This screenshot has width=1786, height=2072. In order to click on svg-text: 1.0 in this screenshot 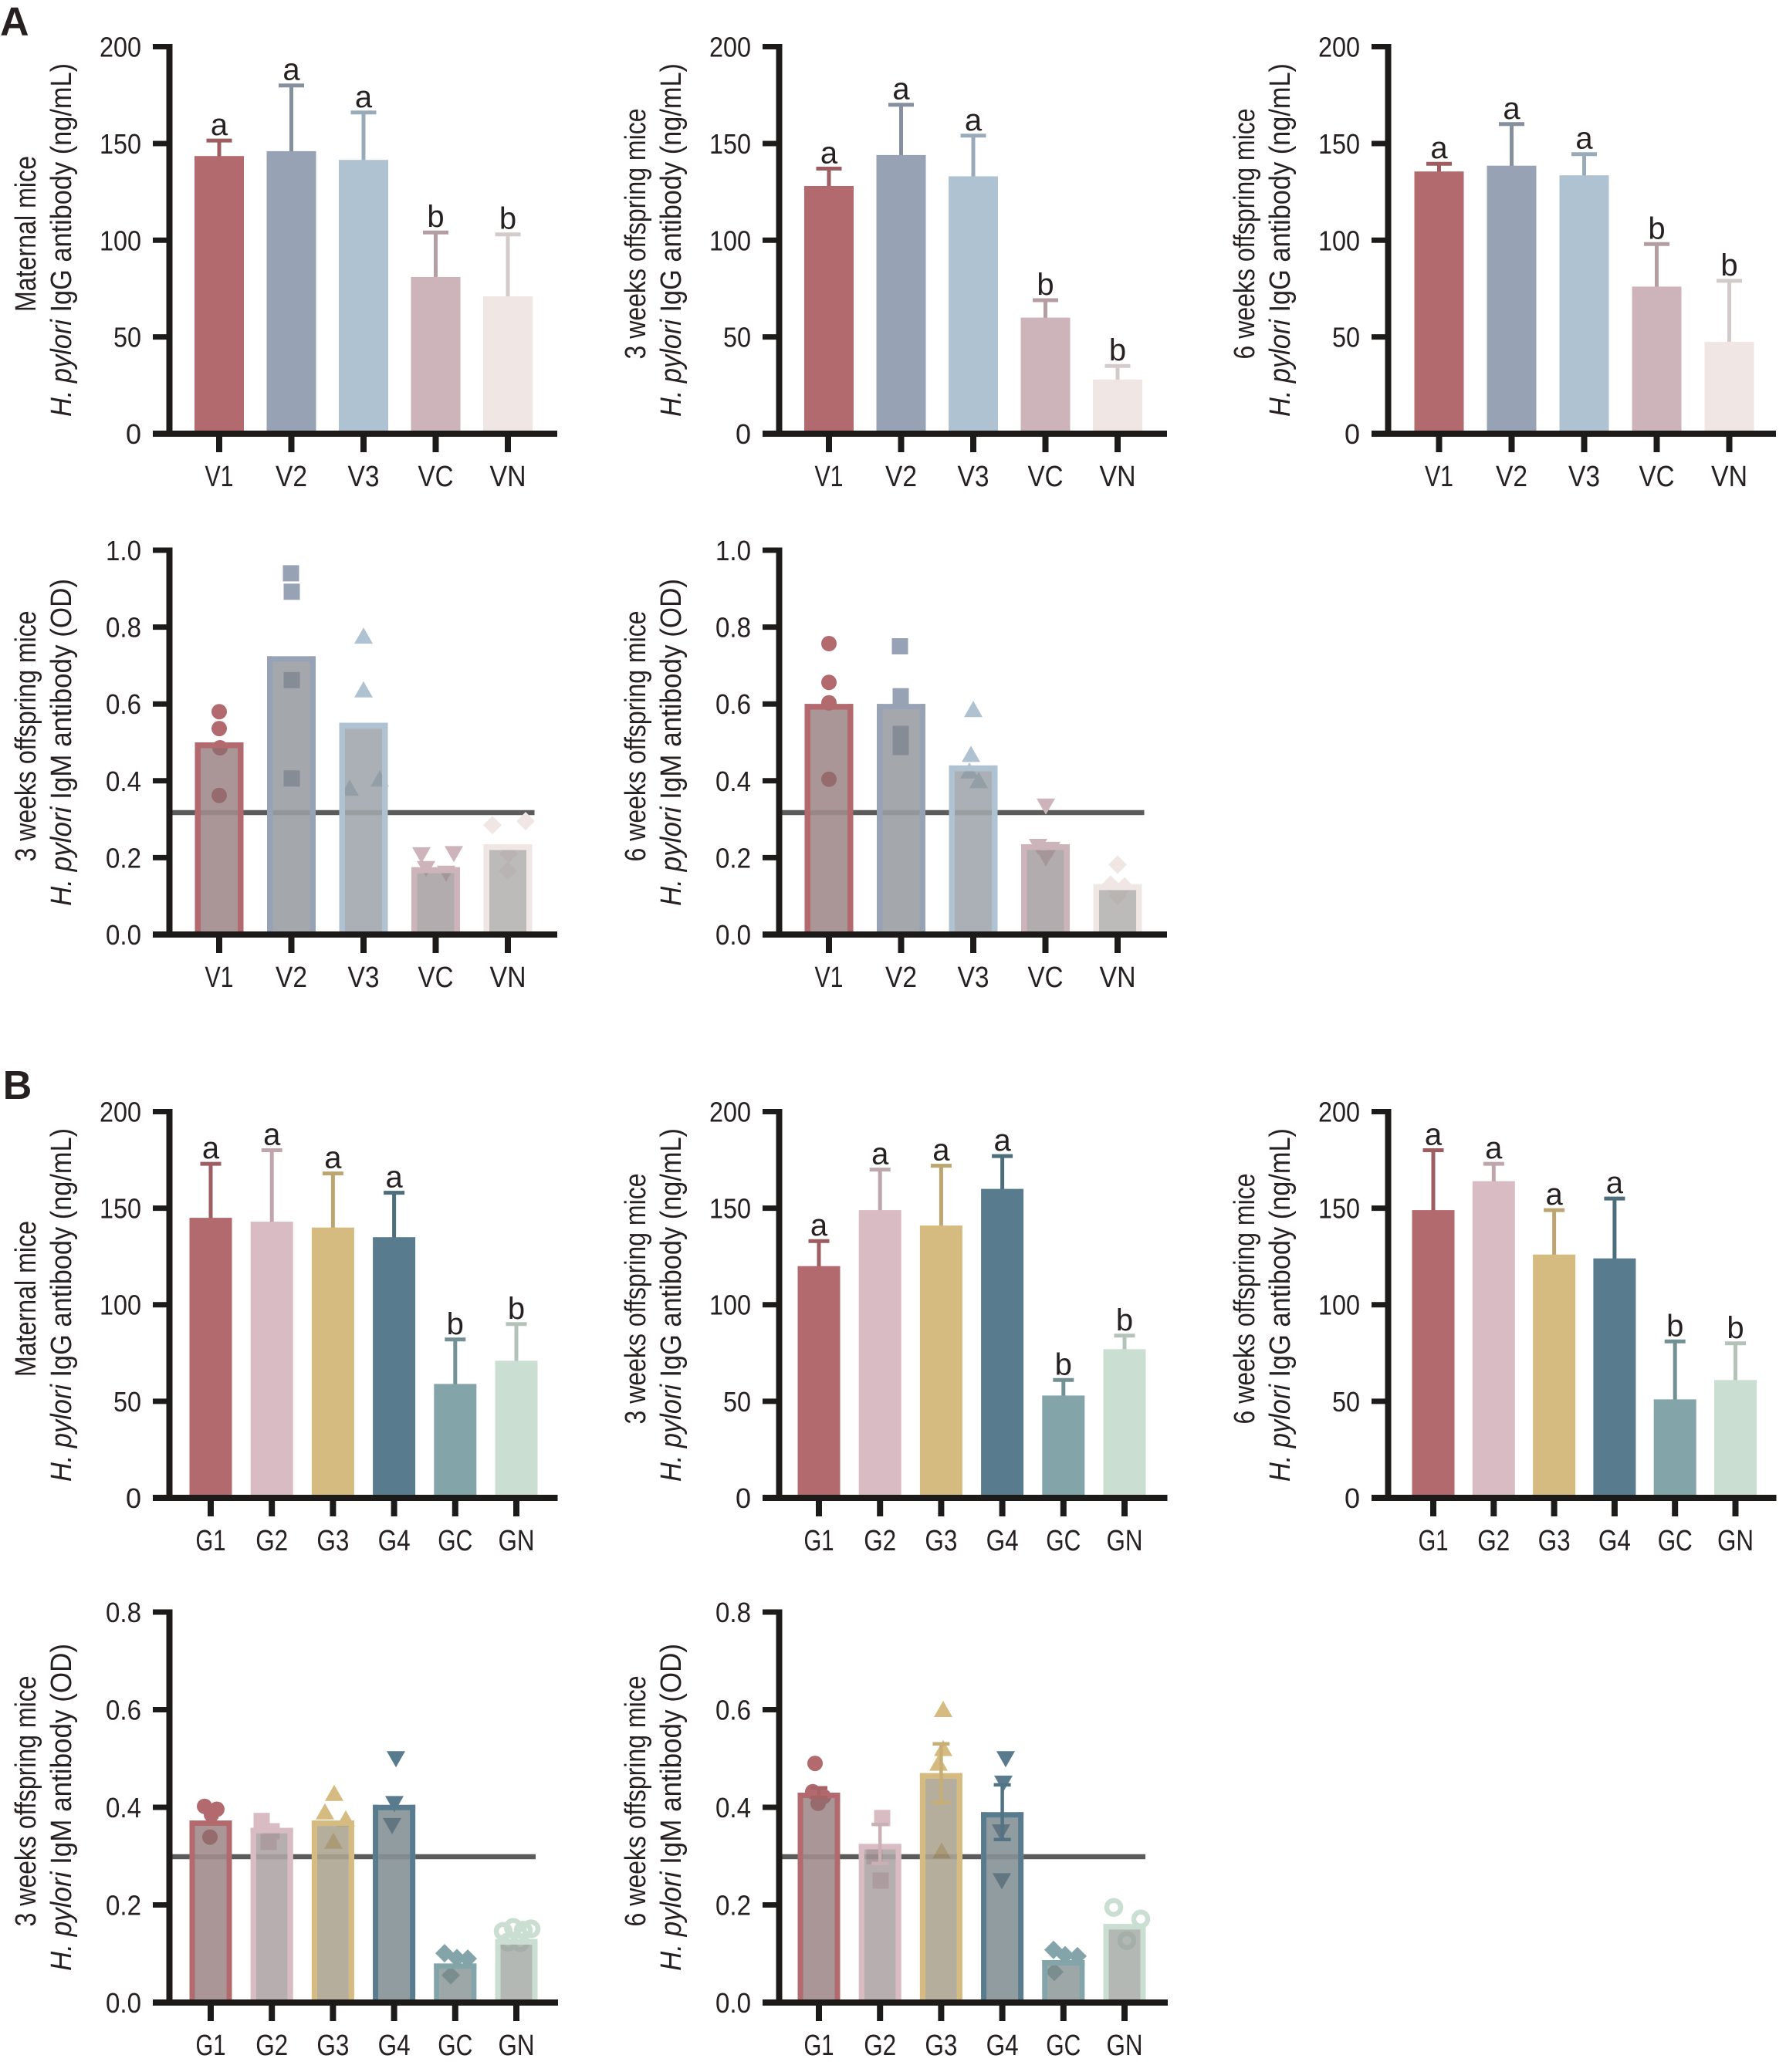, I will do `click(733, 550)`.